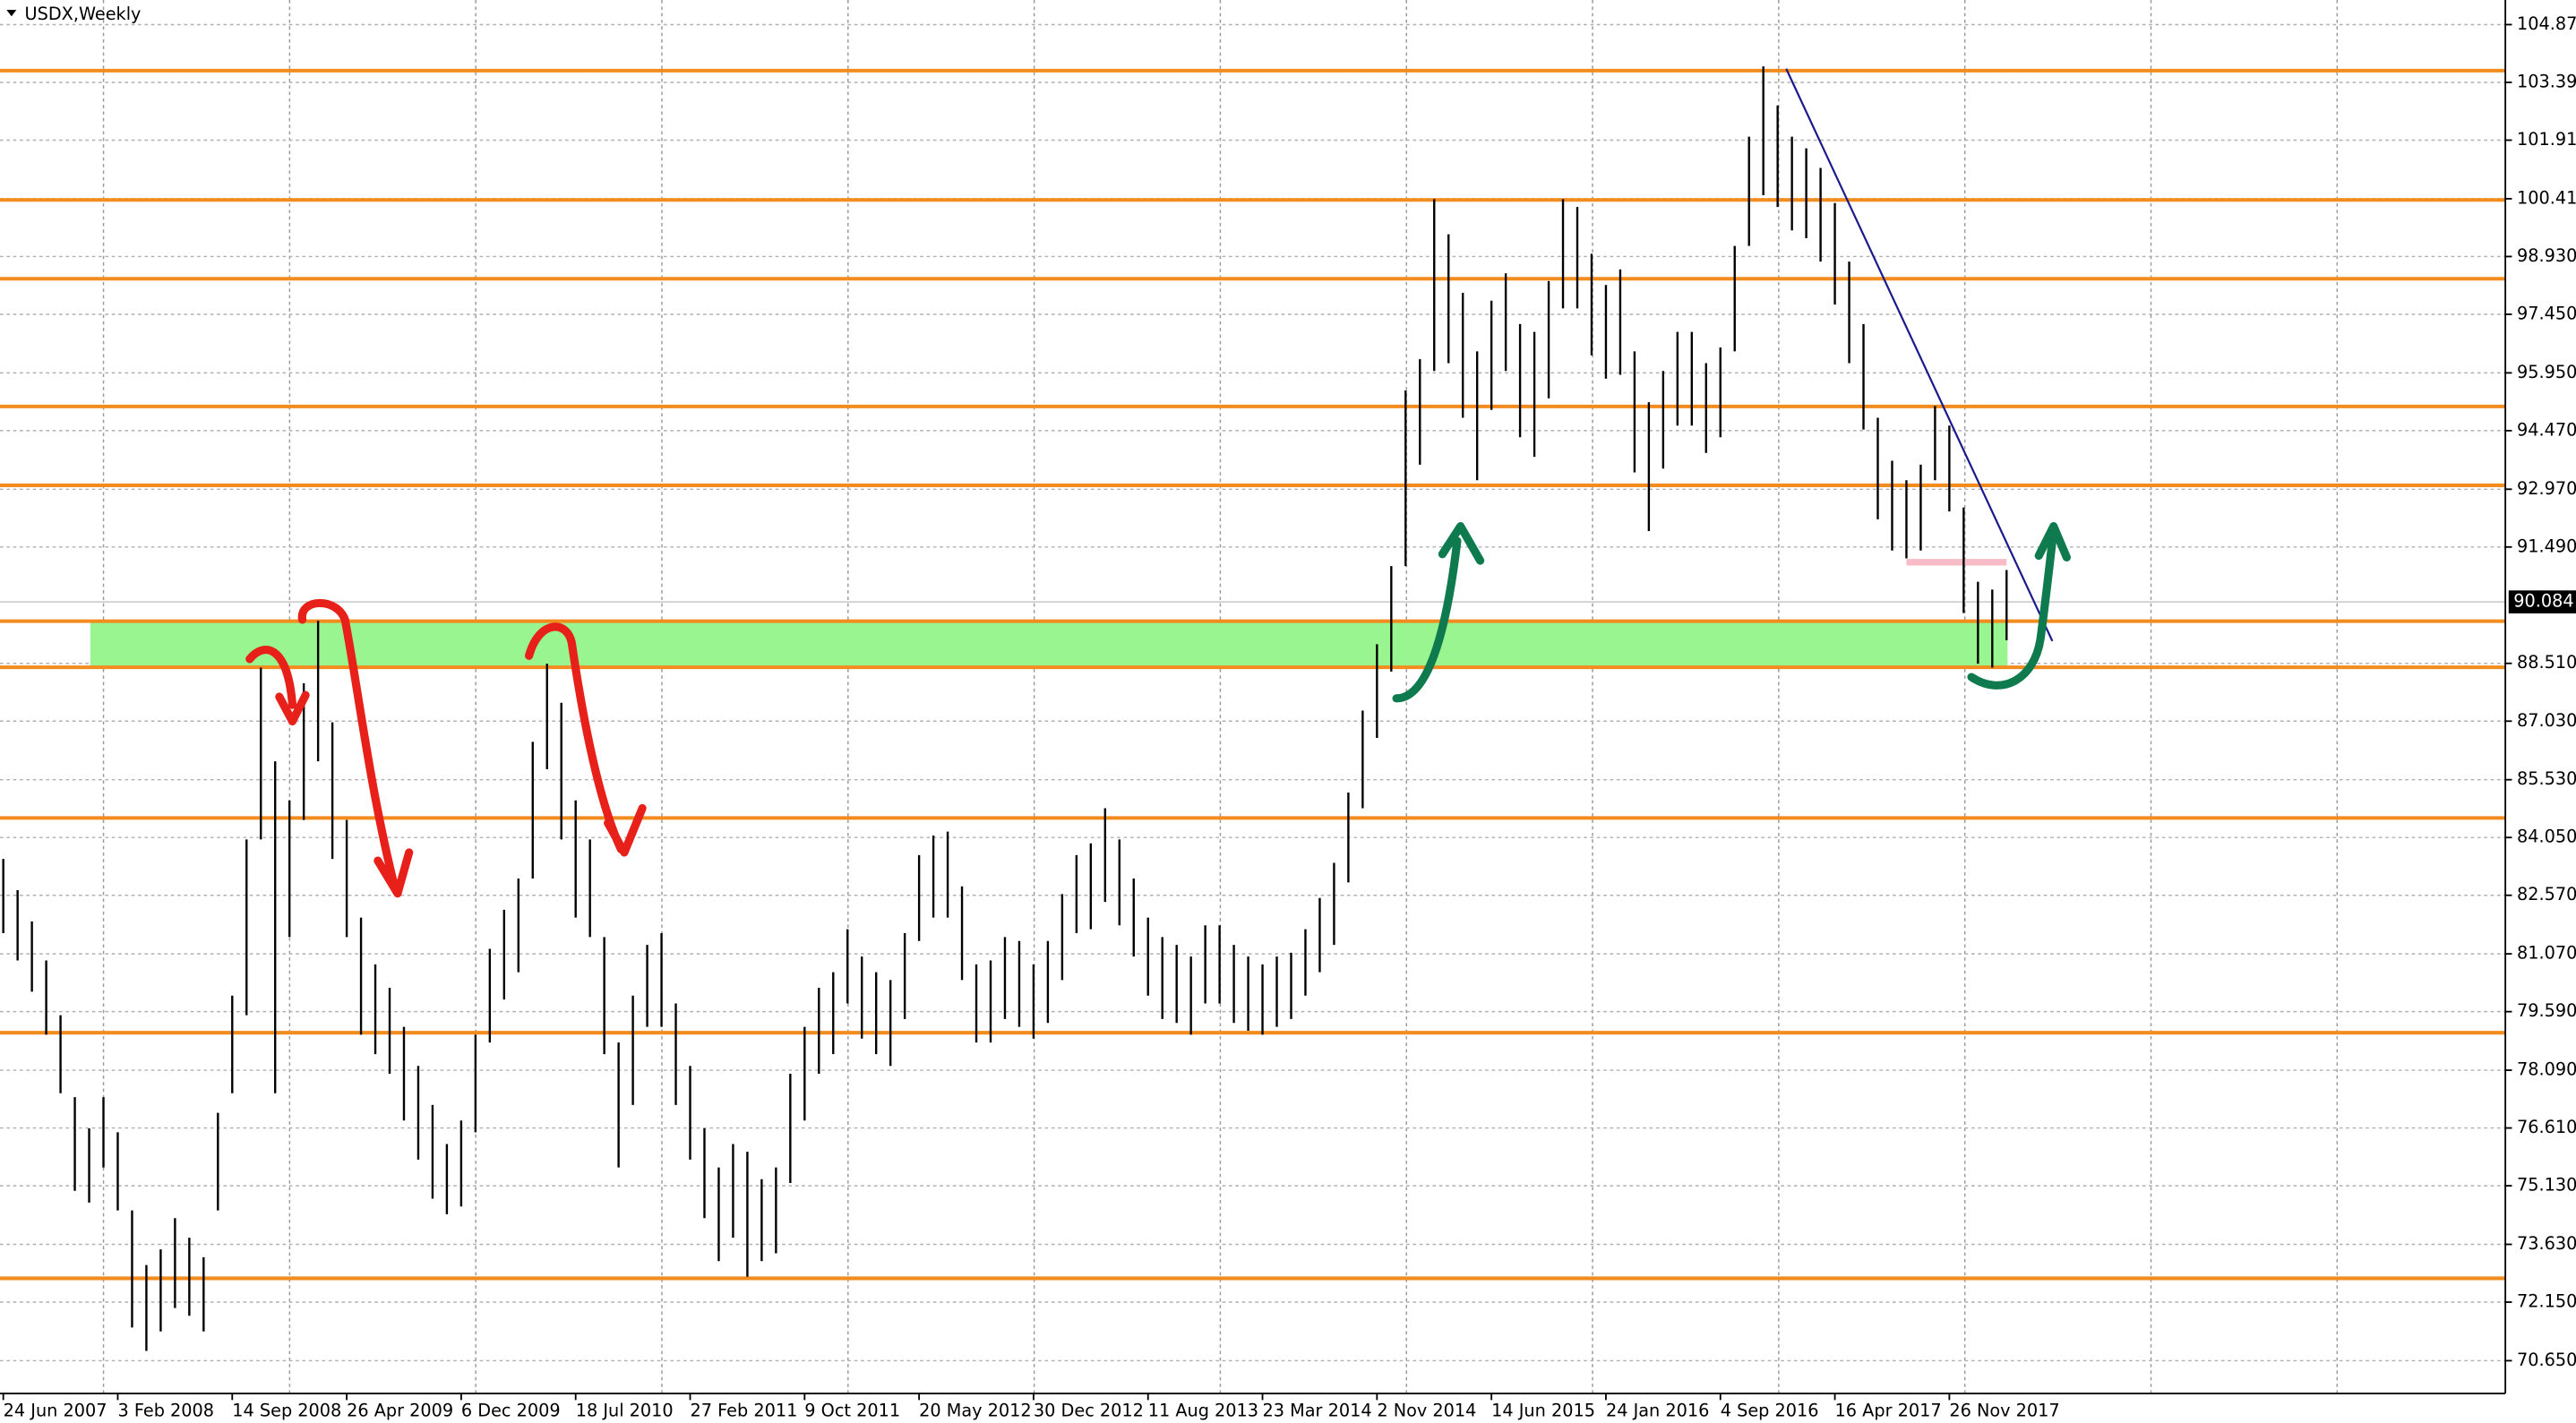 The height and width of the screenshot is (1423, 2576). What do you see at coordinates (2546, 1127) in the screenshot?
I see `y-tick-label: 76.610` at bounding box center [2546, 1127].